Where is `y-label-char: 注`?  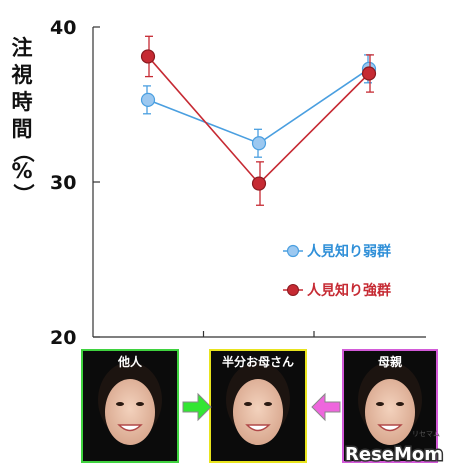
y-label-char: 注 is located at coordinates (22, 48).